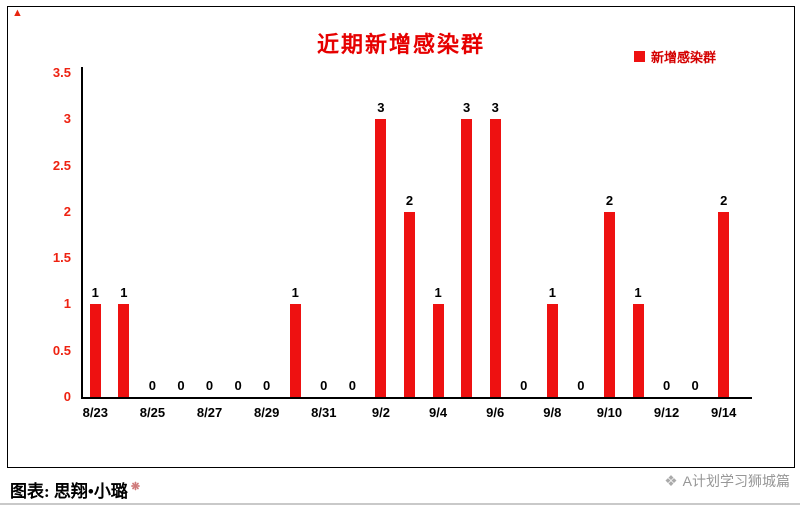 Image resolution: width=800 pixels, height=515 pixels. Describe the element at coordinates (552, 412) in the screenshot. I see `x-axis-tick-label: 9/8` at that location.